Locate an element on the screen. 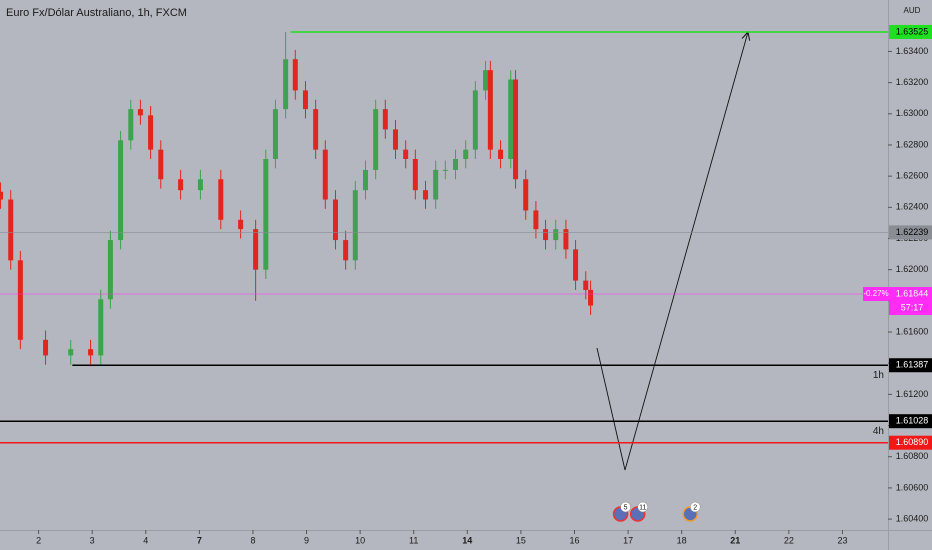  event-count: 5 is located at coordinates (626, 507).